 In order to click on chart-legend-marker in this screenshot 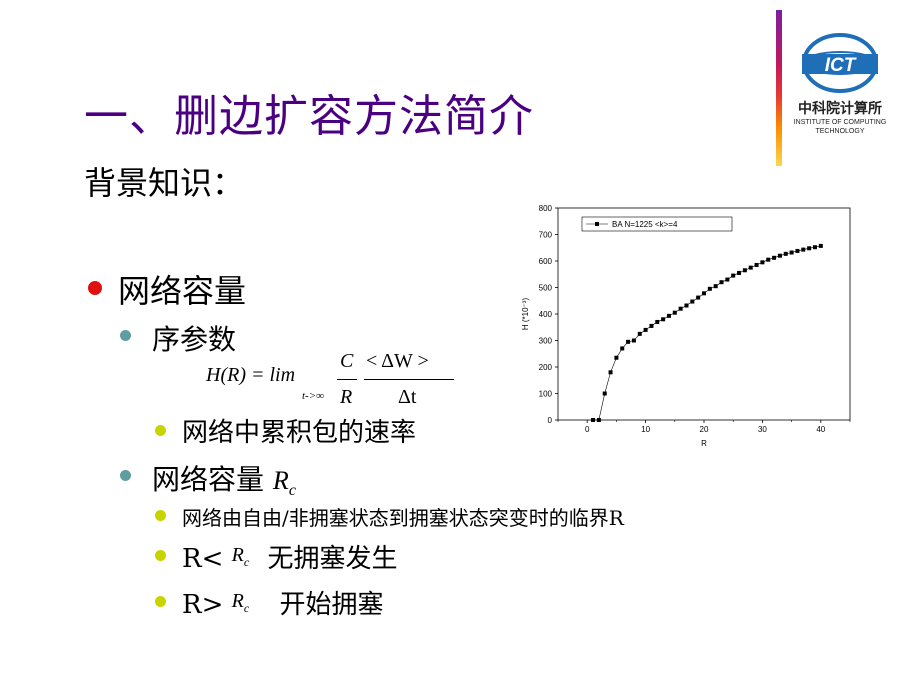, I will do `click(597, 224)`.